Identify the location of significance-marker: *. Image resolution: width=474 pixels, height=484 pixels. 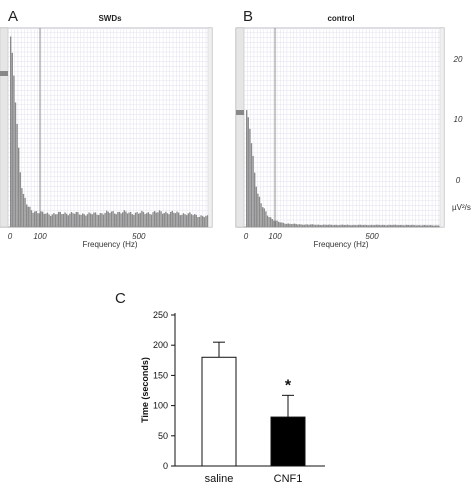
(288, 385).